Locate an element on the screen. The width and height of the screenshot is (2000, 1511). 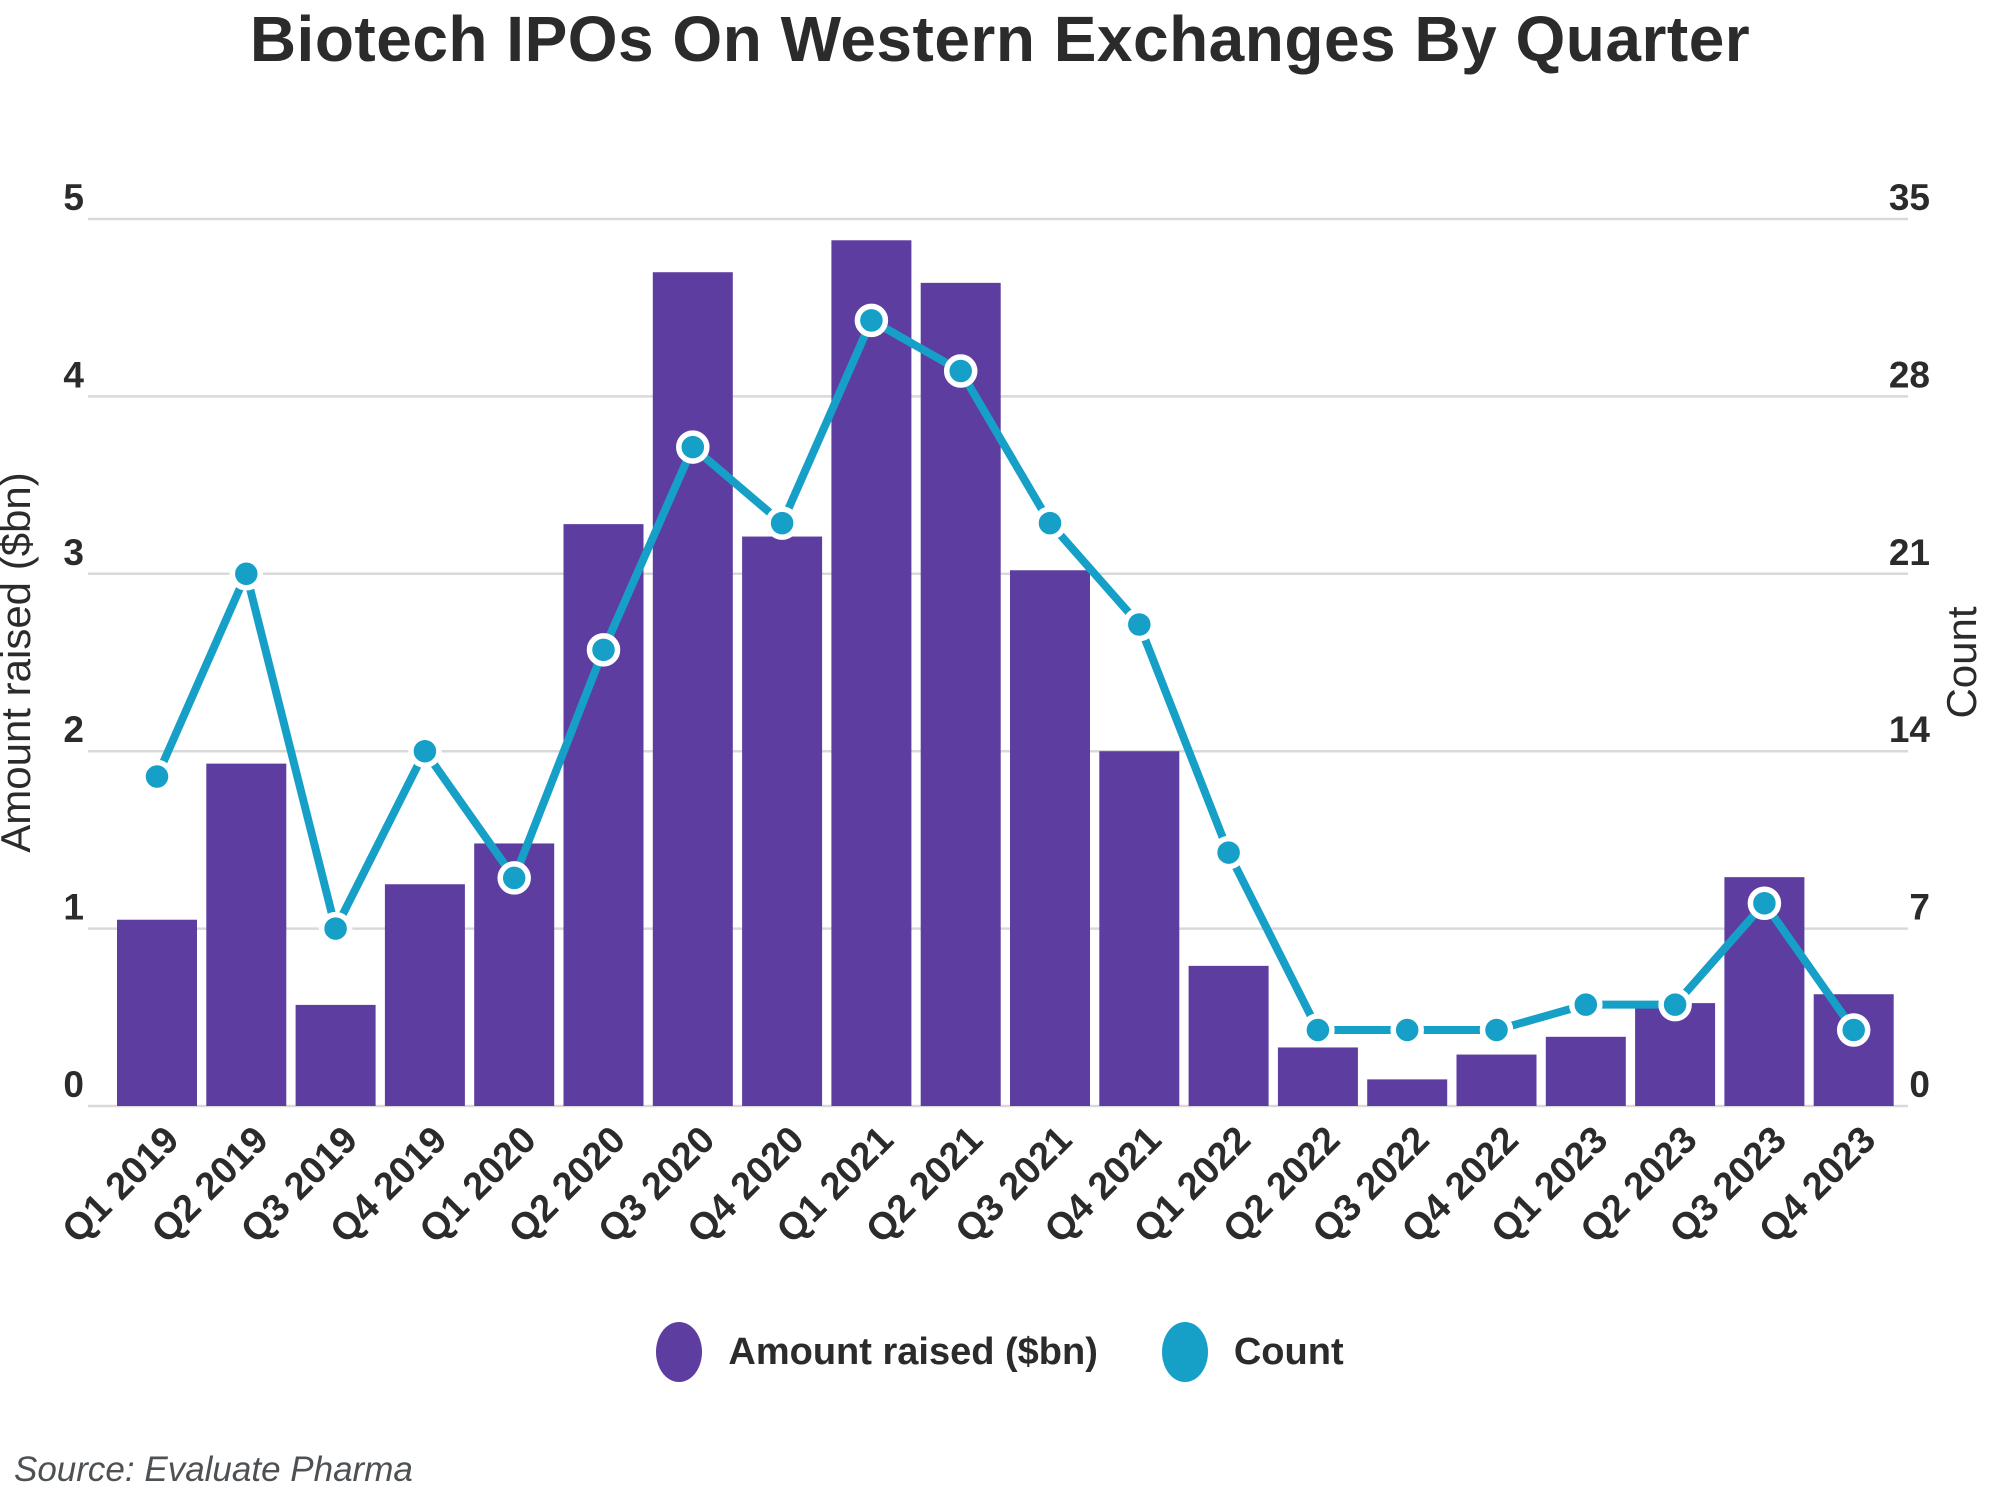
legend-item-count: Count is located at coordinates (1252, 1352).